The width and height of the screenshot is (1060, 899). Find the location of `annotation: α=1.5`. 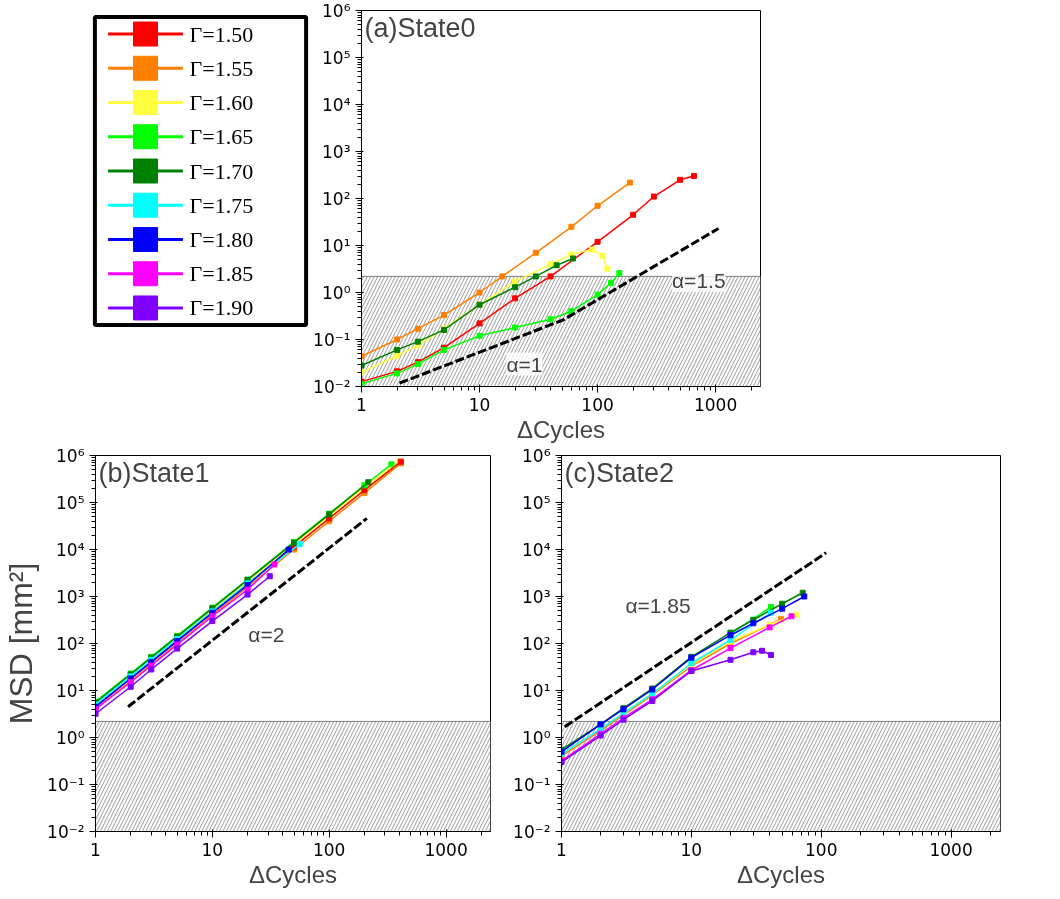

annotation: α=1.5 is located at coordinates (698, 280).